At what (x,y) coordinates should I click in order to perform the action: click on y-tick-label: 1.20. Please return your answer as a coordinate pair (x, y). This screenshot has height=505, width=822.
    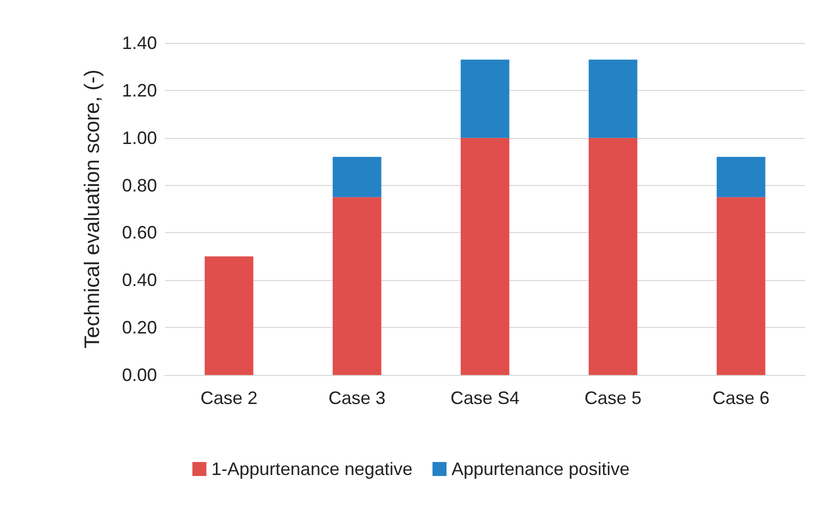
    Looking at the image, I should click on (139, 90).